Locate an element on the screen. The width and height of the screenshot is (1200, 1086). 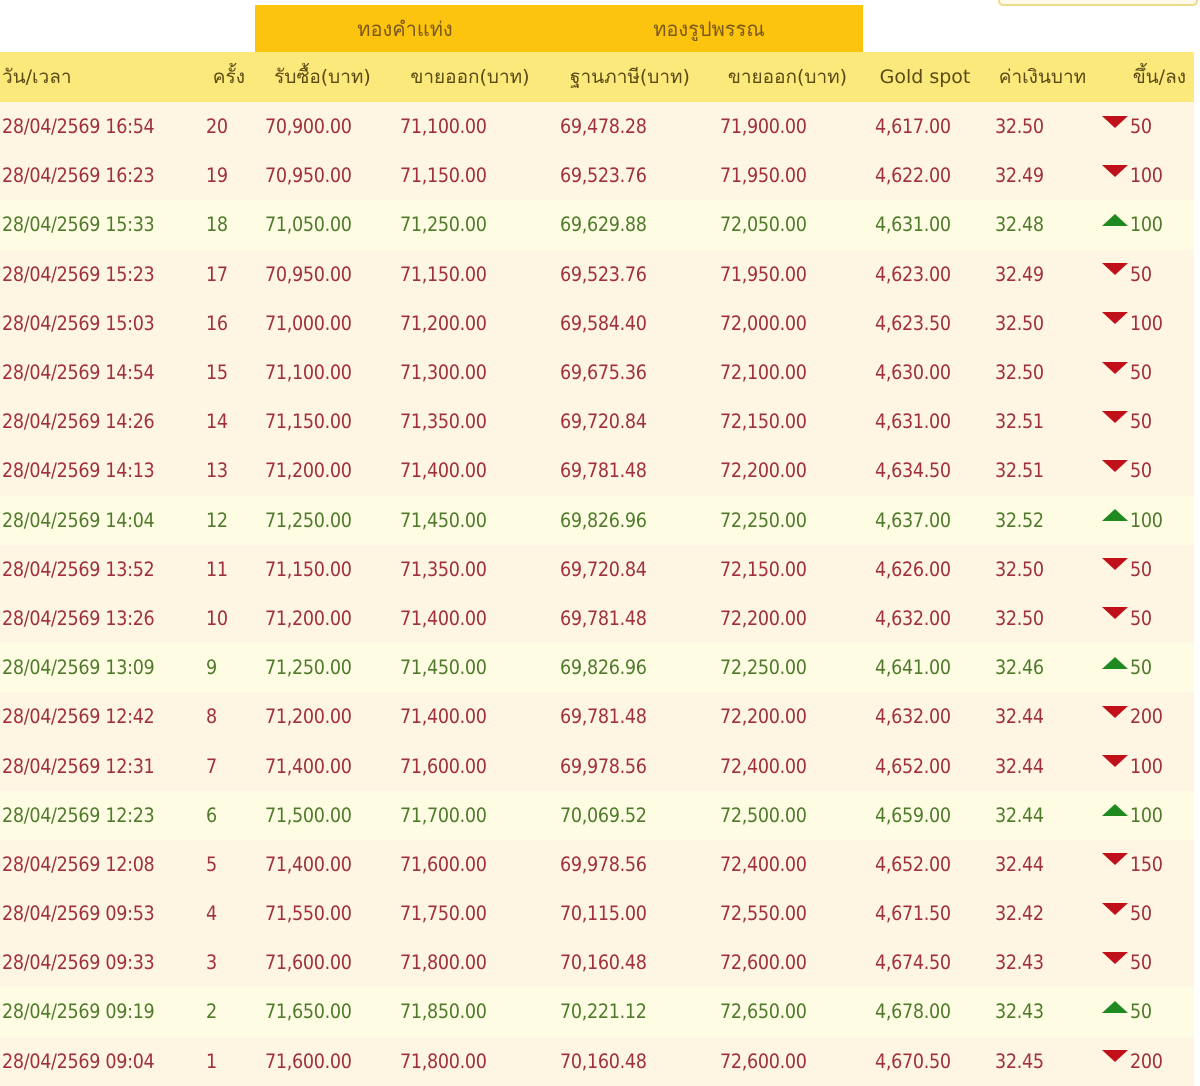
arrow-up-icon is located at coordinates (1115, 810).